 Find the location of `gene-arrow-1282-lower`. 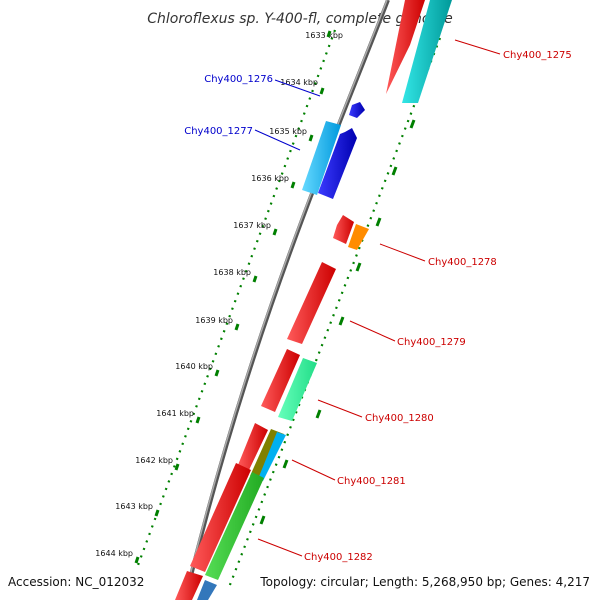

gene-arrow-1282-lower is located at coordinates (207, 590).